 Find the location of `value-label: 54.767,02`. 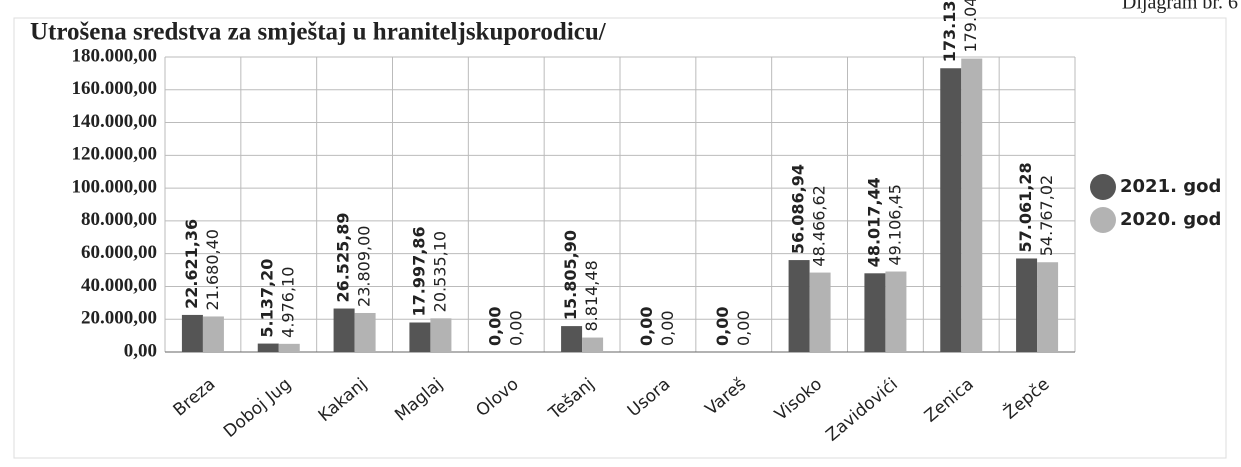

value-label: 54.767,02 is located at coordinates (1046, 215).